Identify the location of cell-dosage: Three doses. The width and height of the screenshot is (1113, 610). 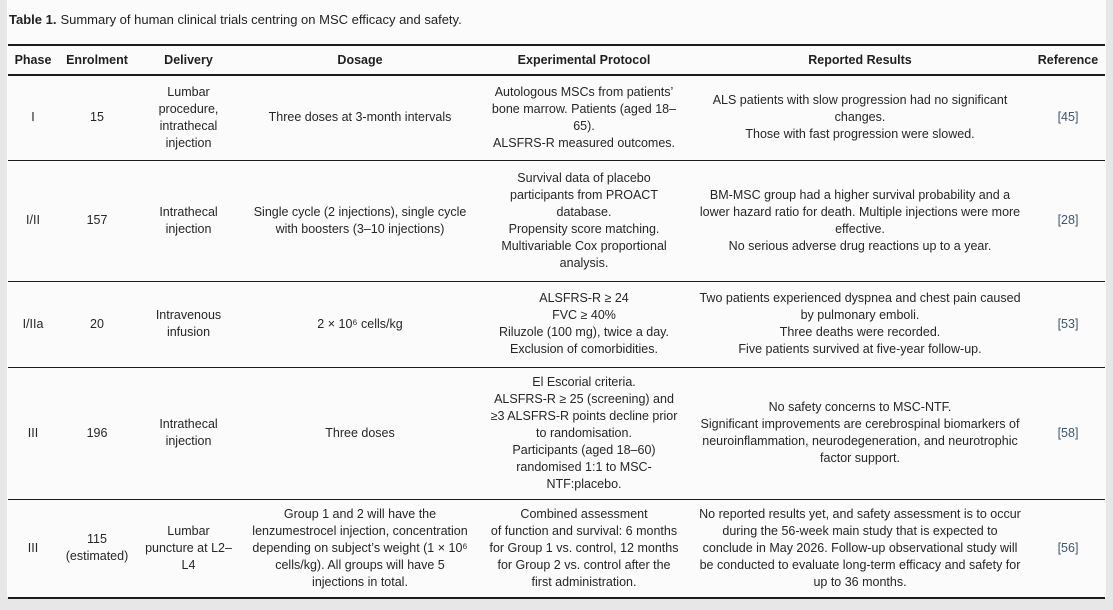
(360, 433).